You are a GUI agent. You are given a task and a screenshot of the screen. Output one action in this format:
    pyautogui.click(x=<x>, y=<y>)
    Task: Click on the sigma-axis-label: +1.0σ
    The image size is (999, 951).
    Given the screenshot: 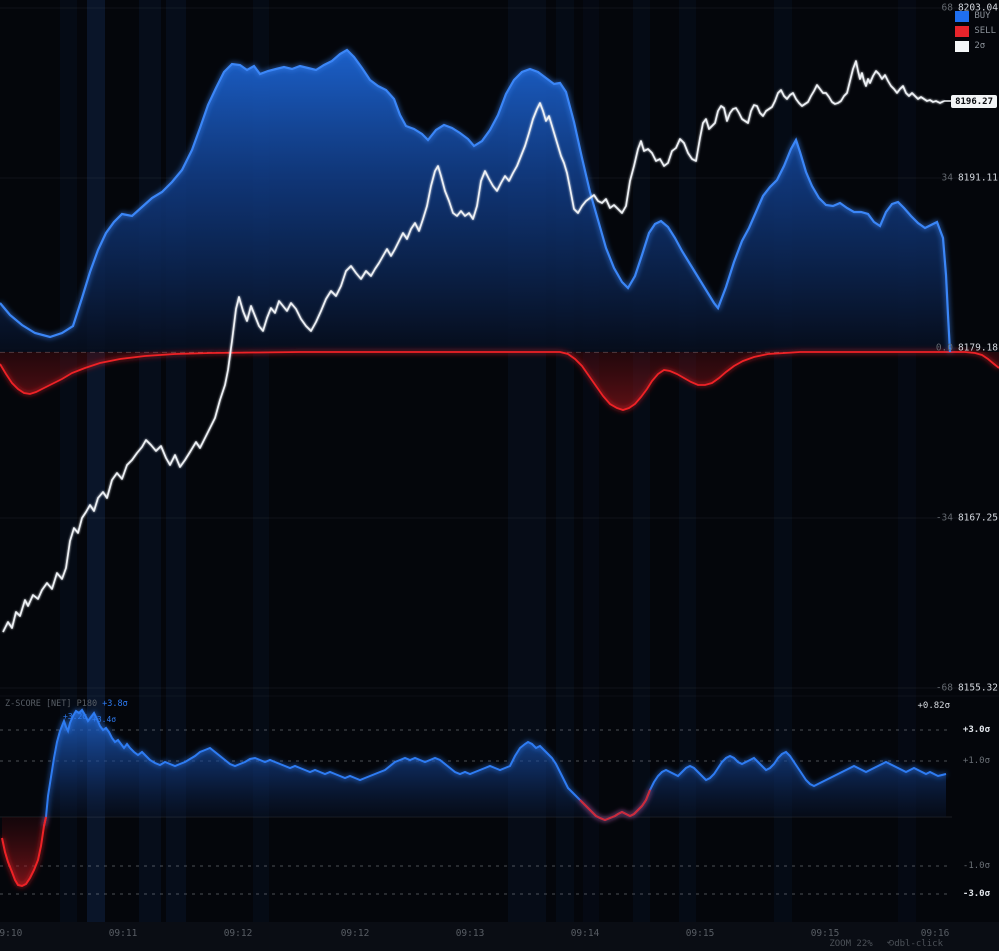 What is the action you would take?
    pyautogui.click(x=976, y=761)
    